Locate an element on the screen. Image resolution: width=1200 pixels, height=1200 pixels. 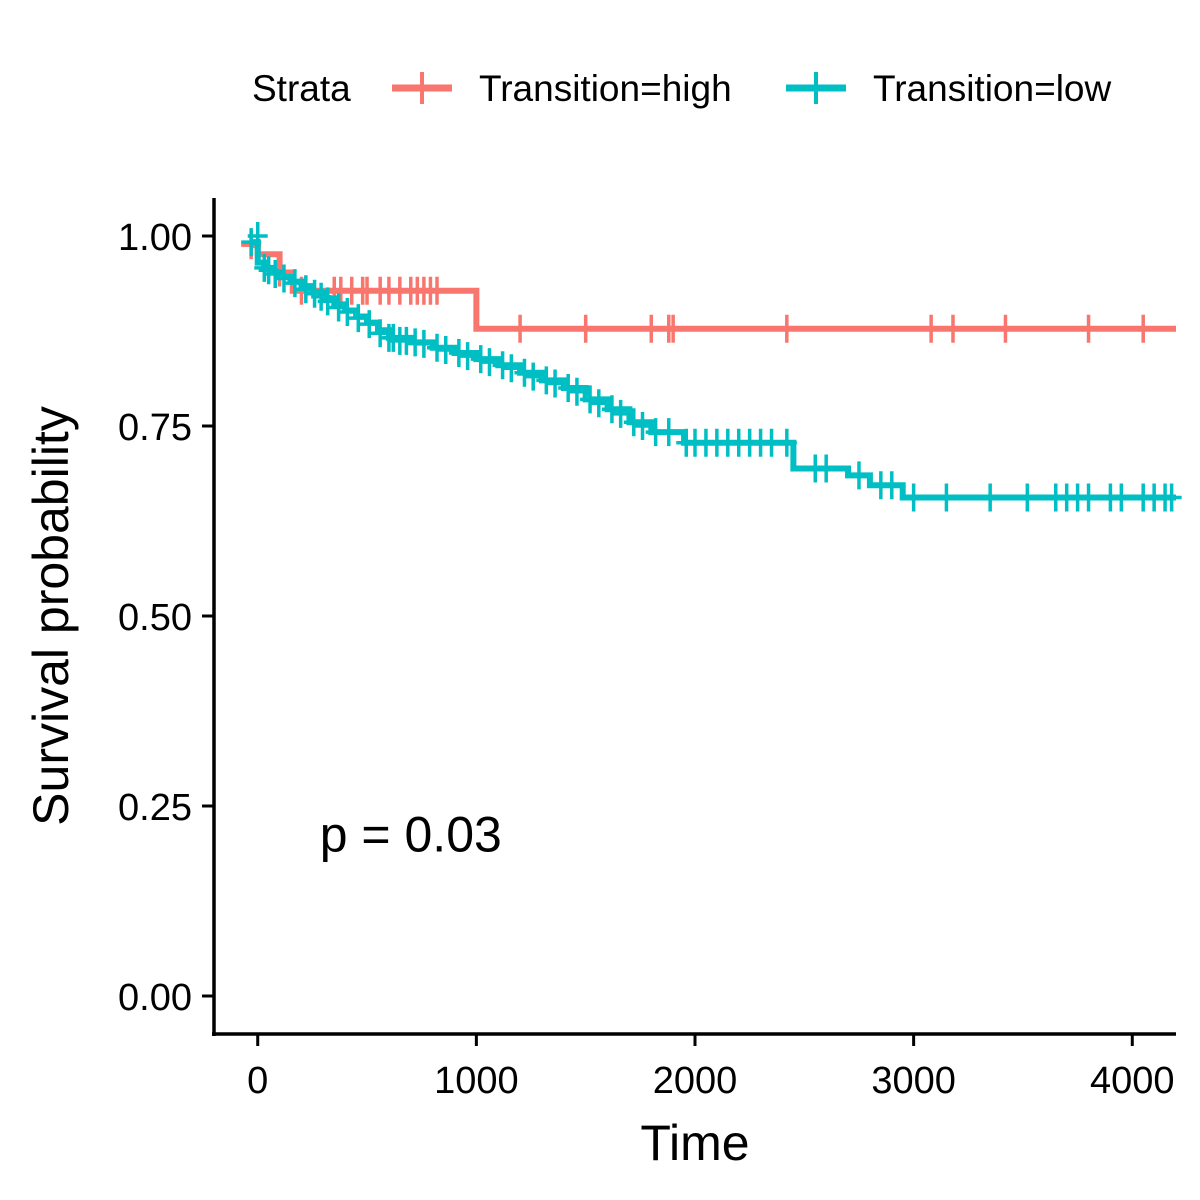
x-tick-label: 4000 is located at coordinates (1132, 1081).